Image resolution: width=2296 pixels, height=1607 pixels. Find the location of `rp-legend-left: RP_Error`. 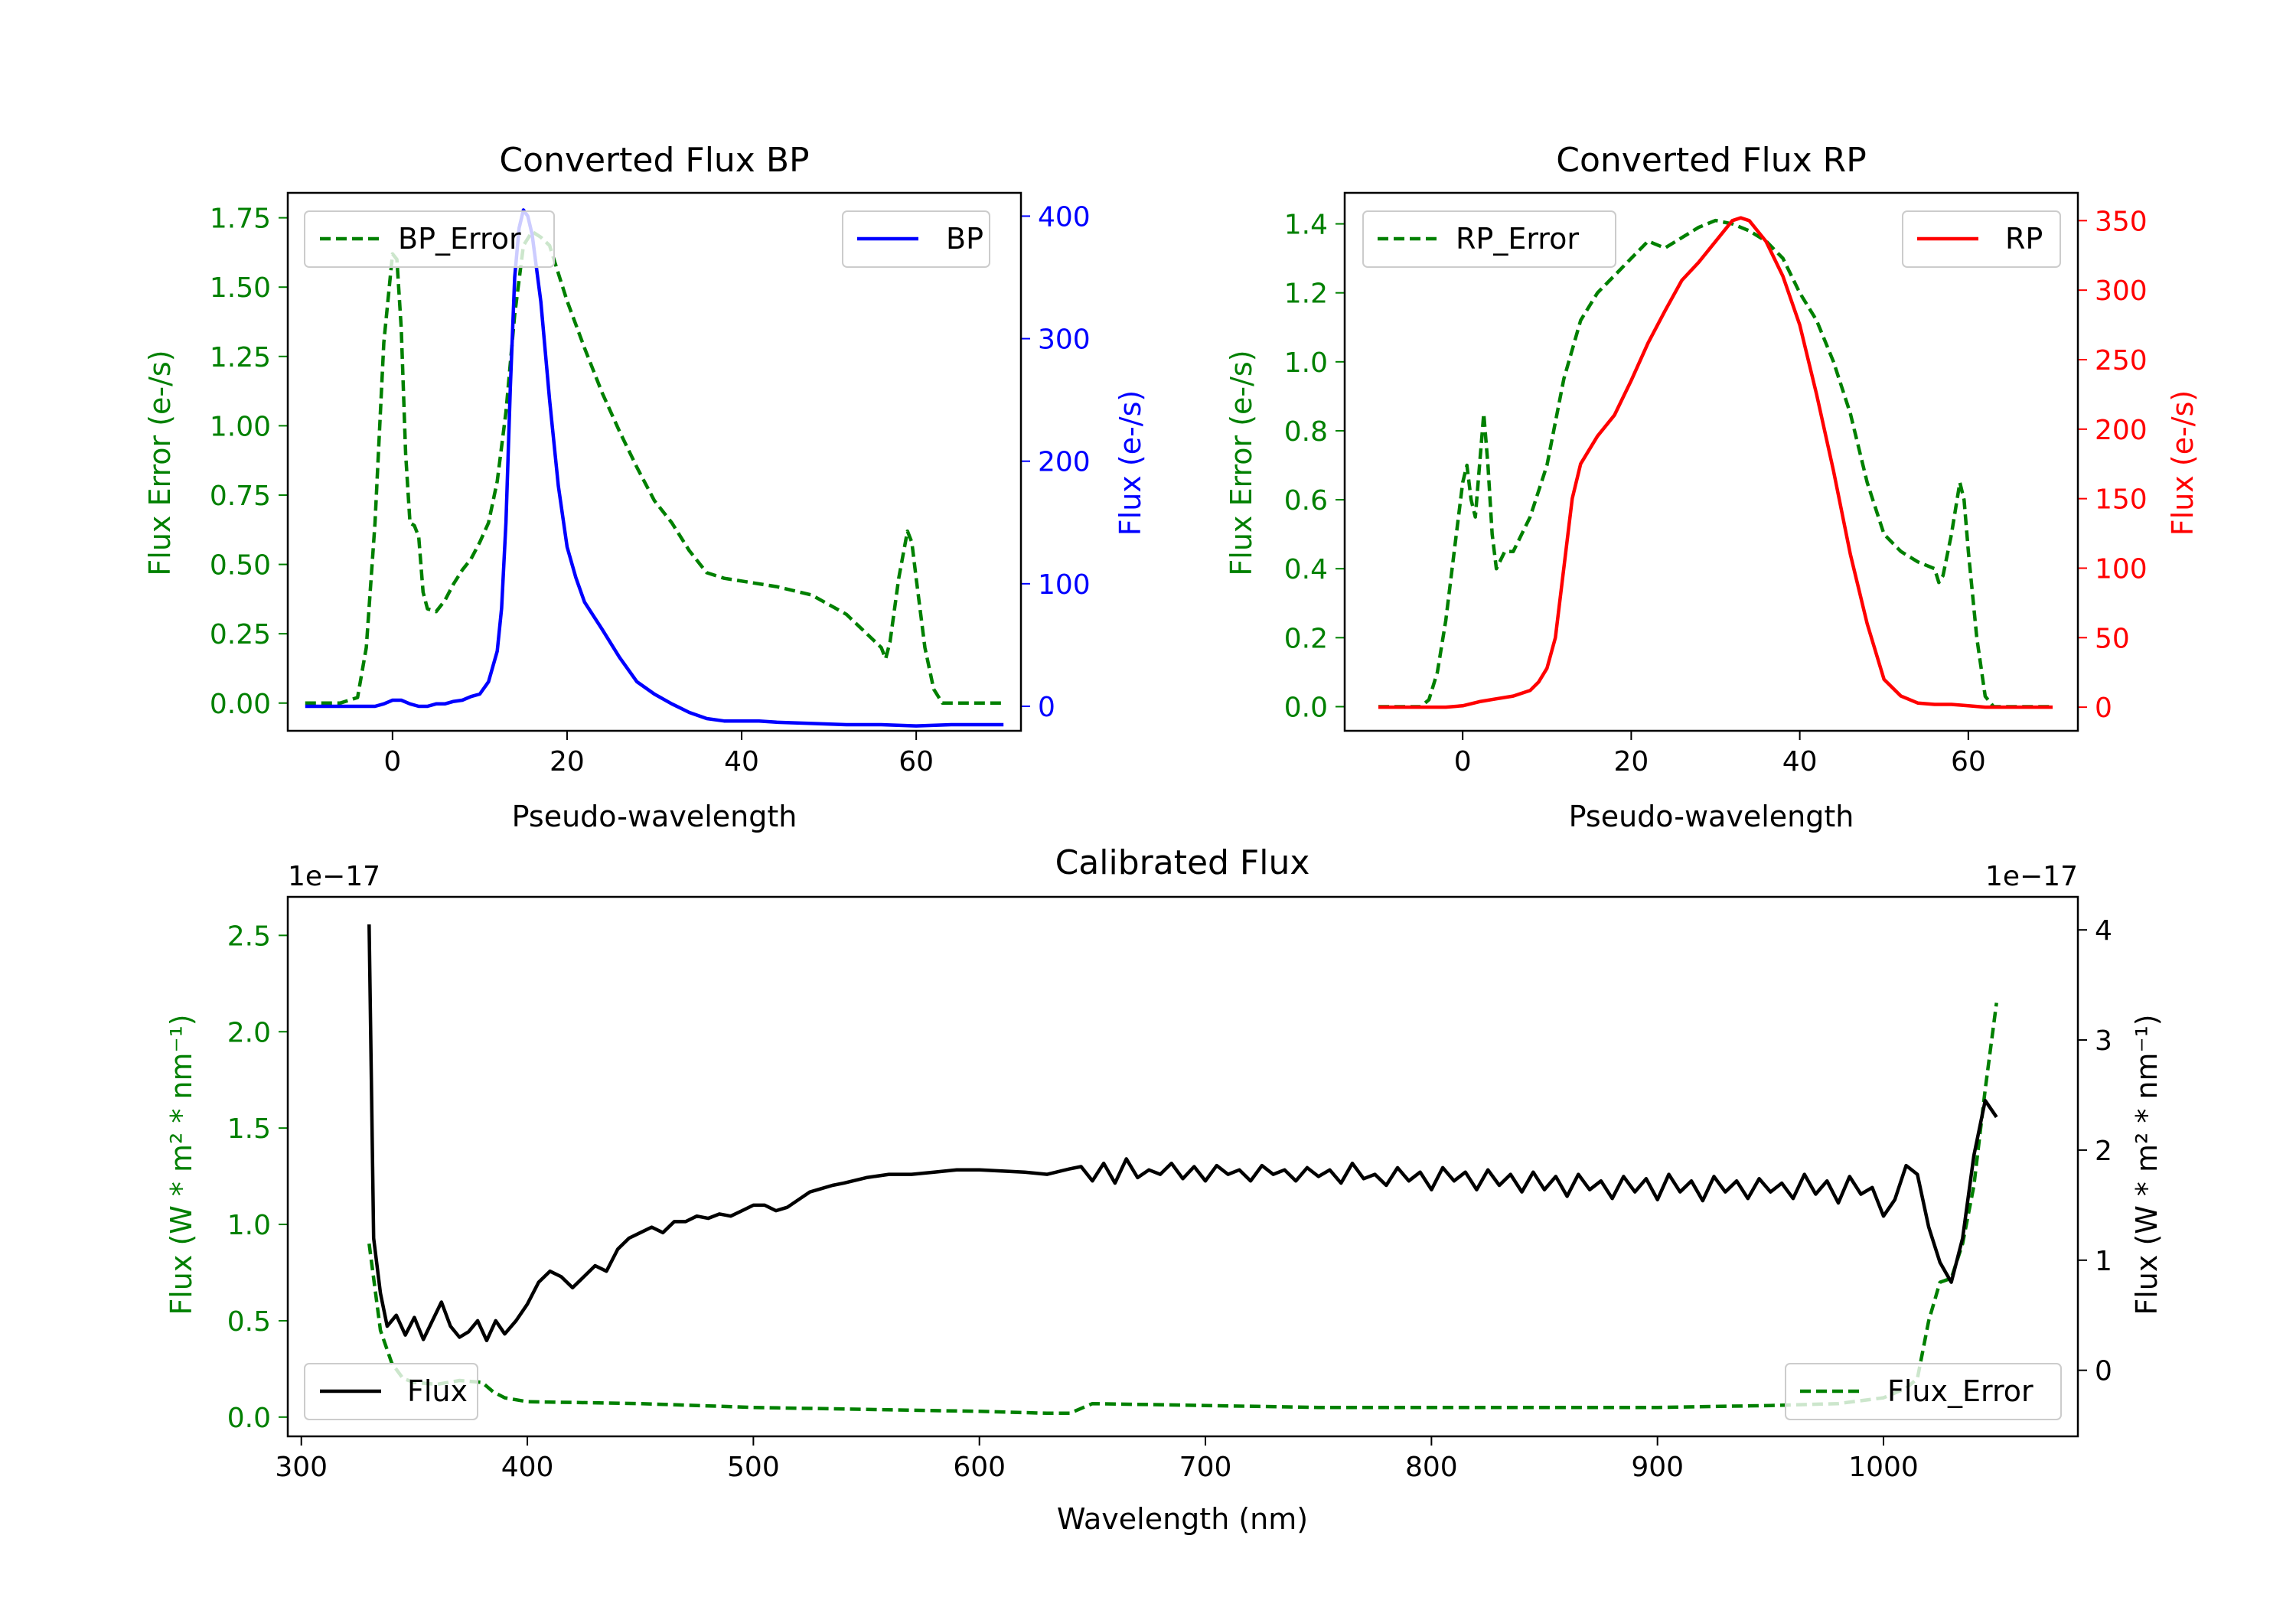

rp-legend-left: RP_Error is located at coordinates (1489, 239).